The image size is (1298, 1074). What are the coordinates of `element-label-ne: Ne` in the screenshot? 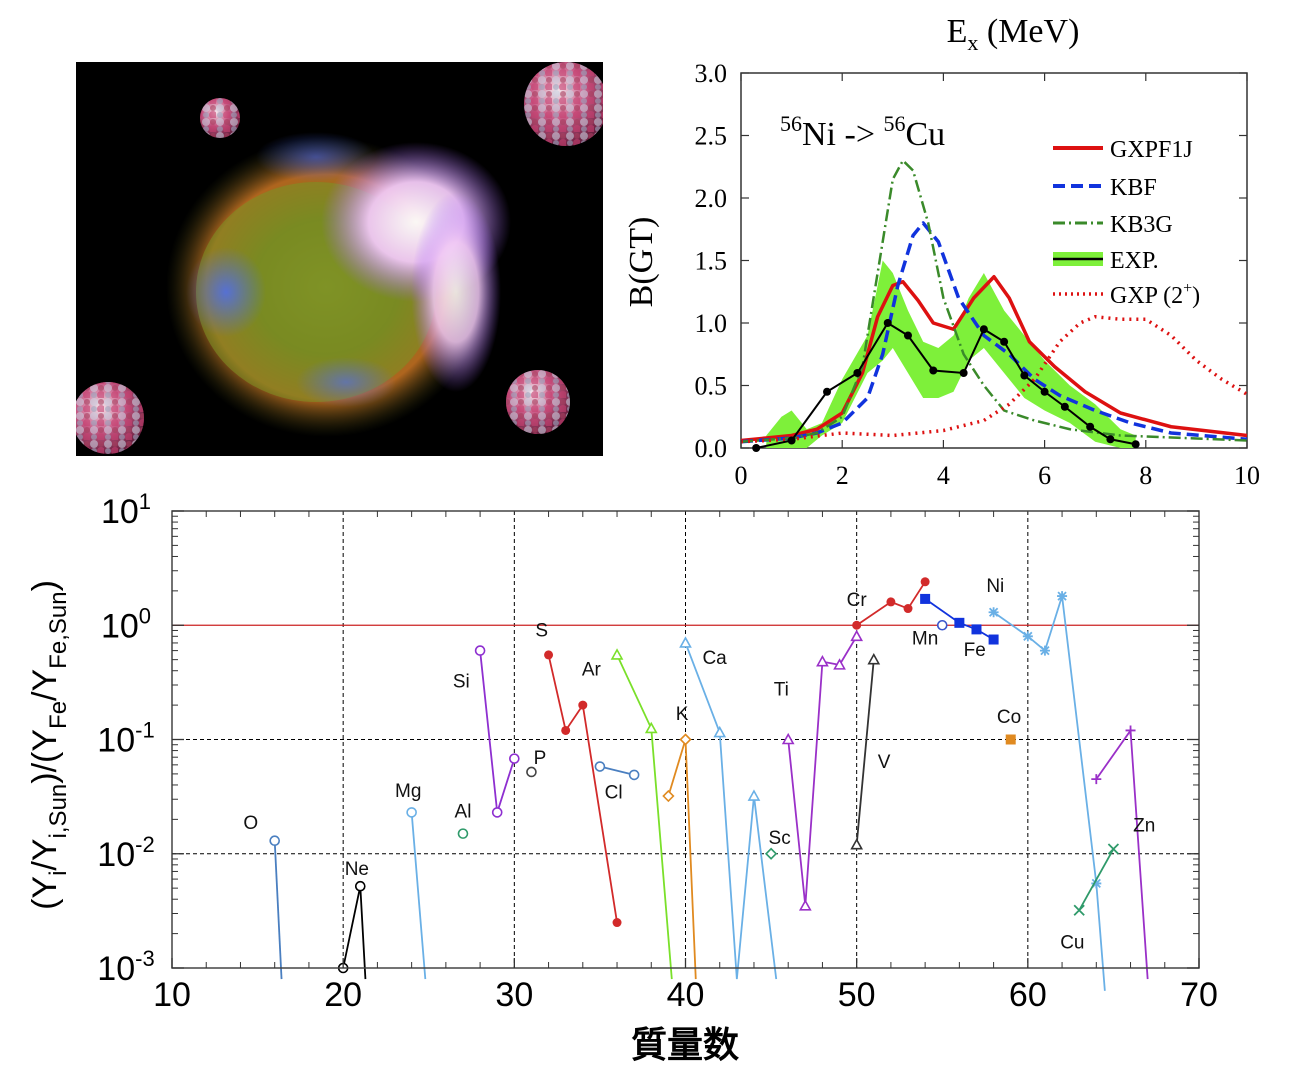 It's located at (357, 869).